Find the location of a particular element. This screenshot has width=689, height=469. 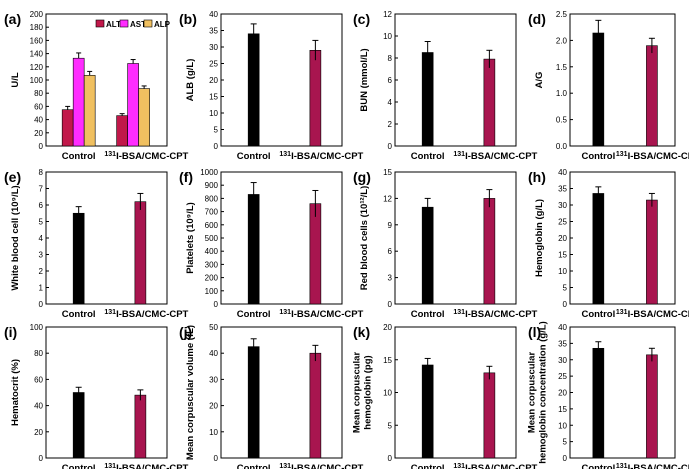

y-axis-label: Hematocrit (%) is located at coordinates (15, 392).